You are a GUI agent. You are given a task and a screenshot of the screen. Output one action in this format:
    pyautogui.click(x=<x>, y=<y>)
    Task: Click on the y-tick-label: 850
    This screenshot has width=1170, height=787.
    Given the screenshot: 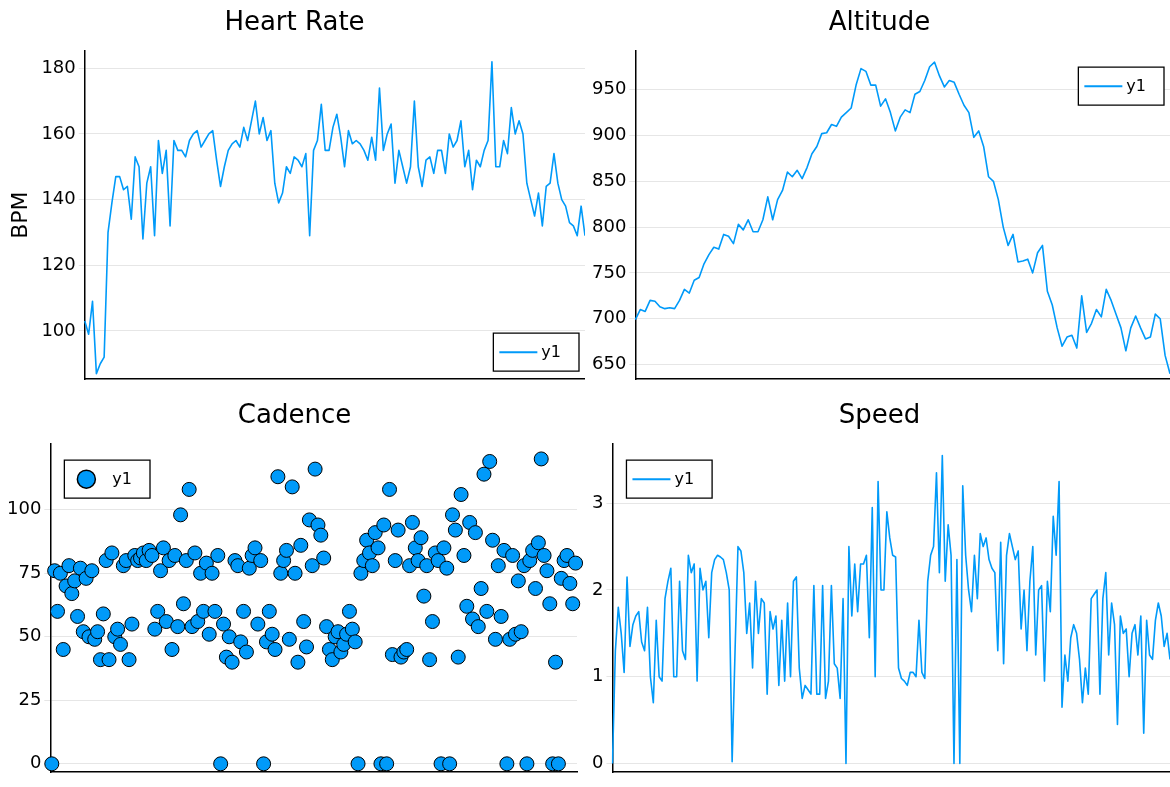 What is the action you would take?
    pyautogui.click(x=609, y=179)
    